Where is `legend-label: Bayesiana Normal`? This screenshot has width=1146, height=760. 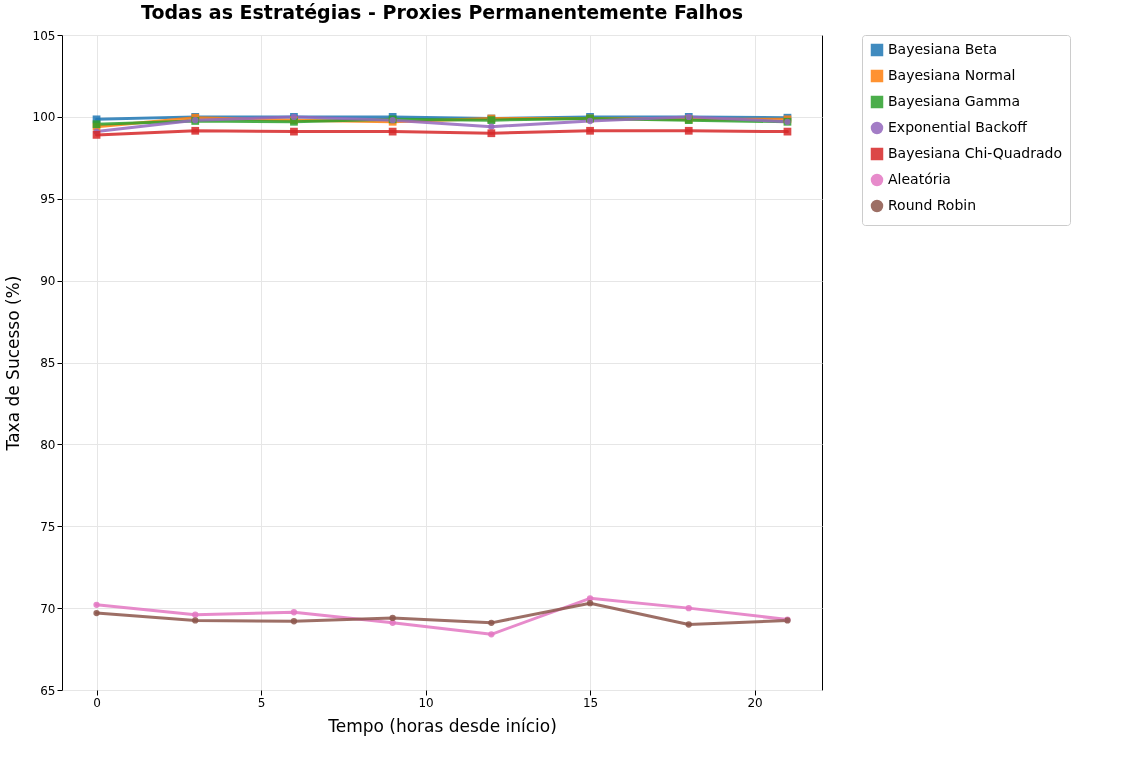
legend-label: Bayesiana Normal is located at coordinates (952, 75).